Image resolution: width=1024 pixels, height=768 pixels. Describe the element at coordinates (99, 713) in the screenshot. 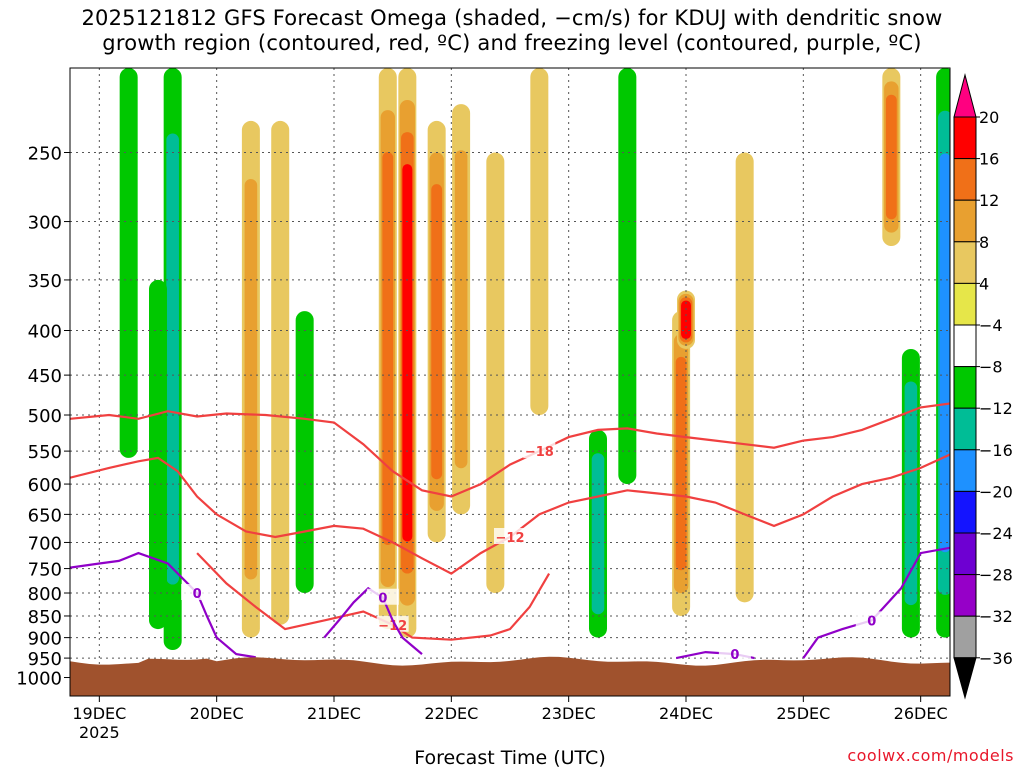

I see `x-tick-label: 19DEC` at that location.